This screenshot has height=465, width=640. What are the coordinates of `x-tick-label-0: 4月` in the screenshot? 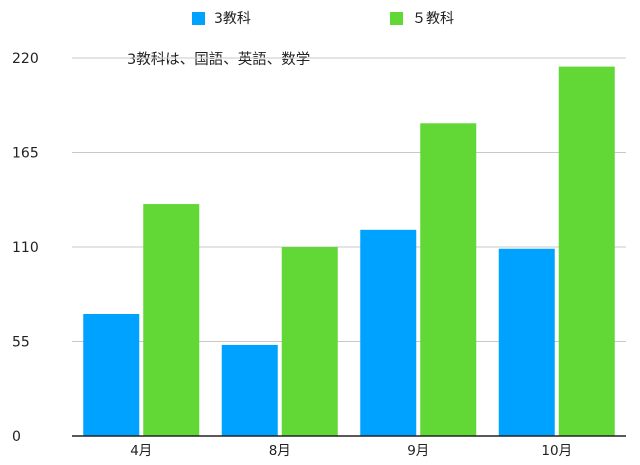 It's located at (141, 451).